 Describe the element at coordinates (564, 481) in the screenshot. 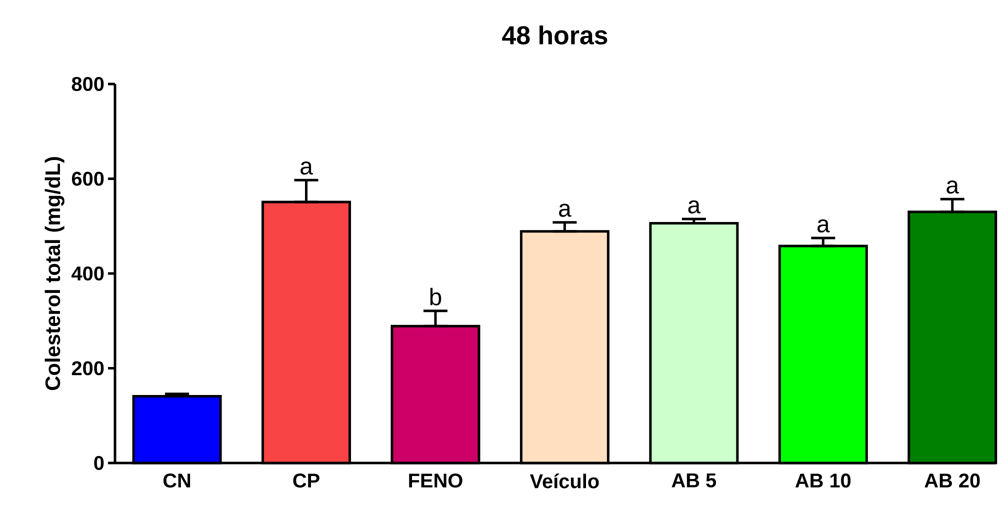

I see `x-tick-label: Veículo` at that location.